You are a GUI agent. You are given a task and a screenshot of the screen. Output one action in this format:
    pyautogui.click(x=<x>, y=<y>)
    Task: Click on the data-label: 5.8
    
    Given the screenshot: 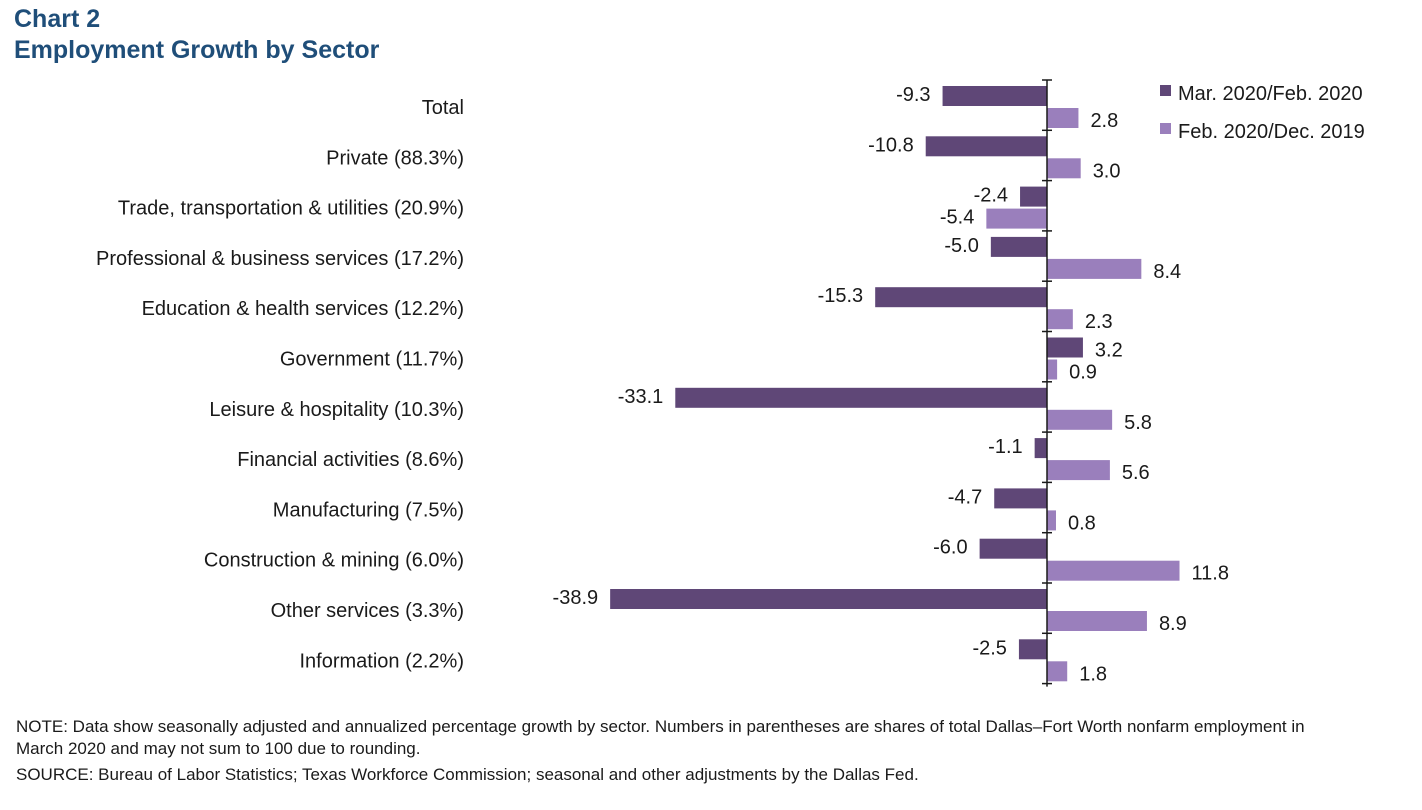 What is the action you would take?
    pyautogui.click(x=1138, y=423)
    